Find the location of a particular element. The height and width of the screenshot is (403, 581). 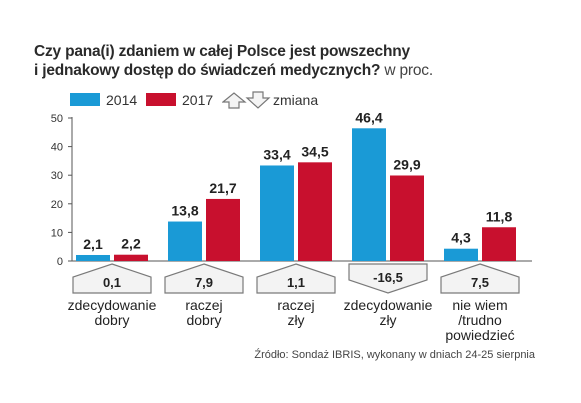

legend-swatch-2014 is located at coordinates (85, 99).